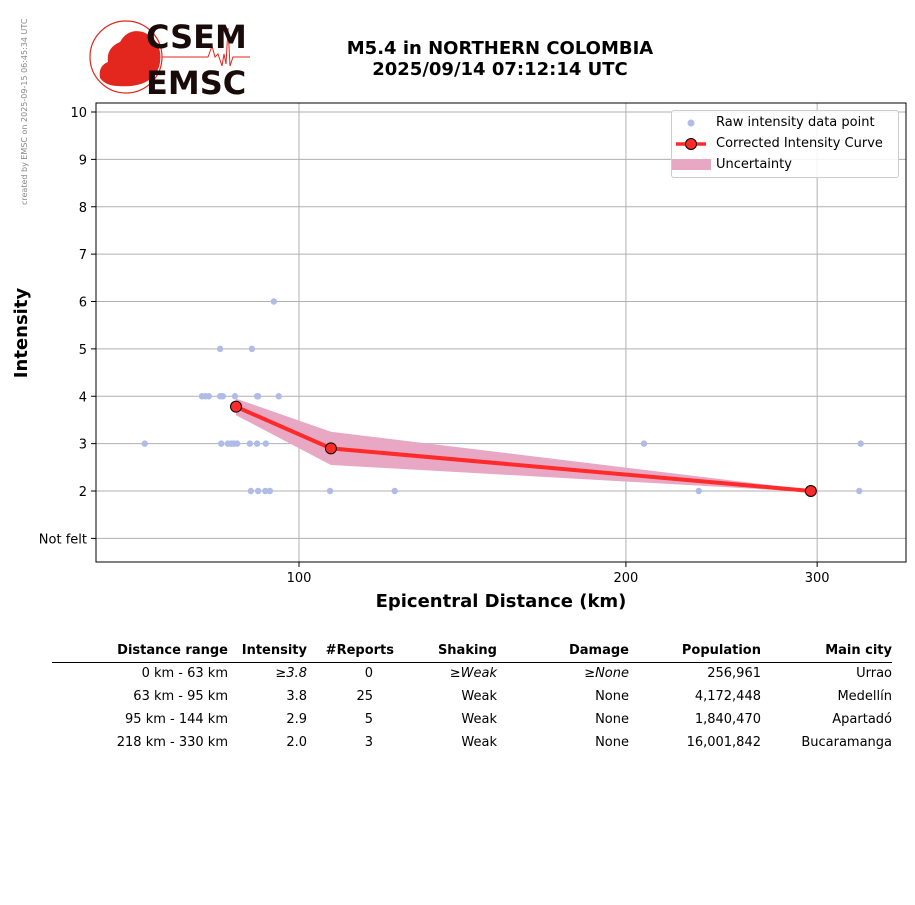  What do you see at coordinates (296, 719) in the screenshot?
I see `table-cell: 2.9` at bounding box center [296, 719].